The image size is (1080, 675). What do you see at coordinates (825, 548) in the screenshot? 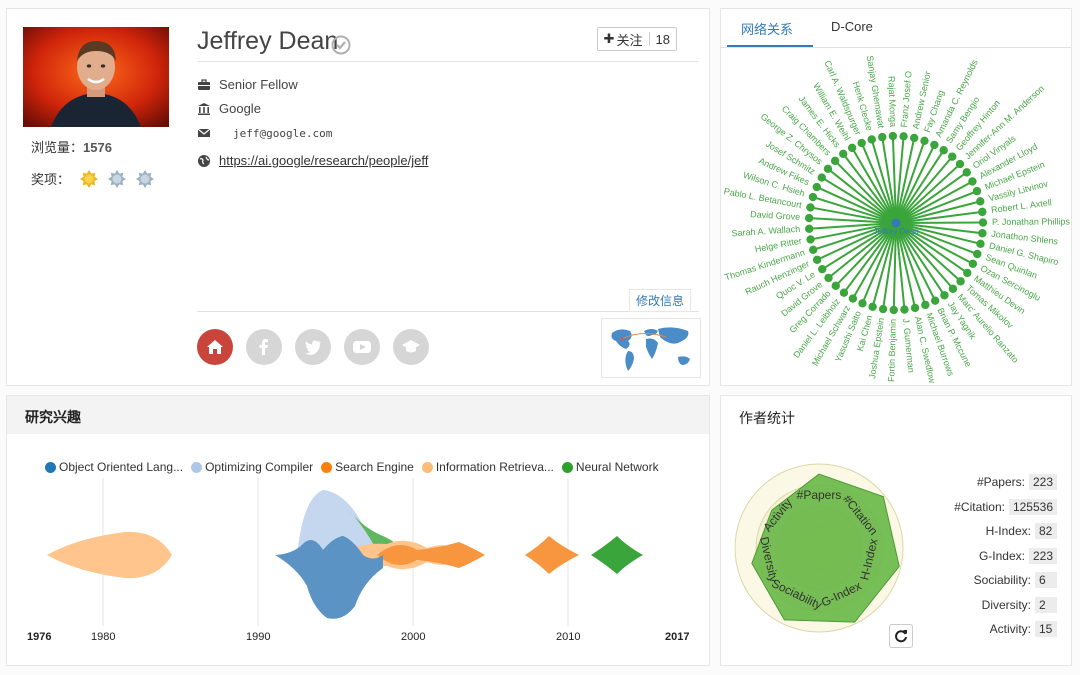
I see `radar-polygon` at bounding box center [825, 548].